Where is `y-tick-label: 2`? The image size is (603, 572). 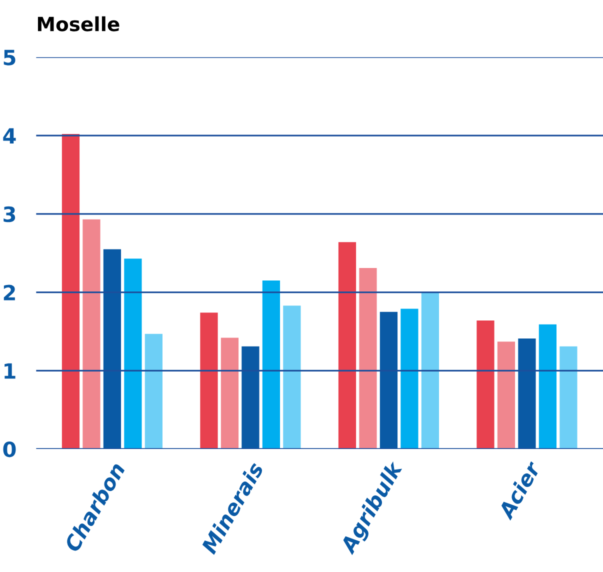
y-tick-label: 2 is located at coordinates (9, 292).